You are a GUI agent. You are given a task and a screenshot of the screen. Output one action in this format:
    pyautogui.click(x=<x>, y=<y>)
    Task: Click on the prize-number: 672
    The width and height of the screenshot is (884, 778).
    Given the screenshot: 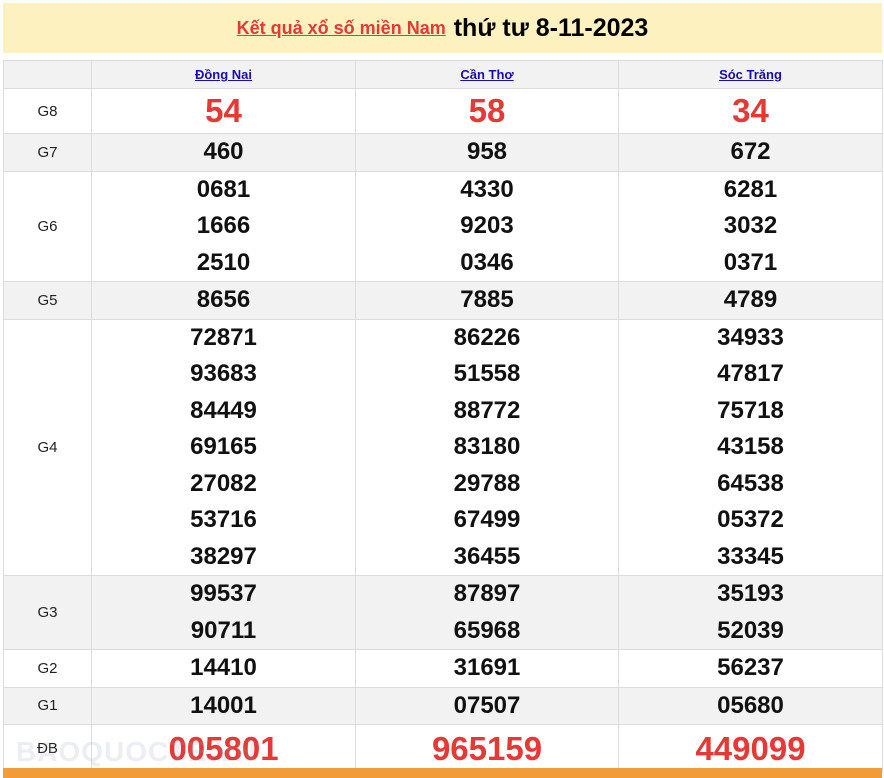 What is the action you would take?
    pyautogui.click(x=750, y=151)
    